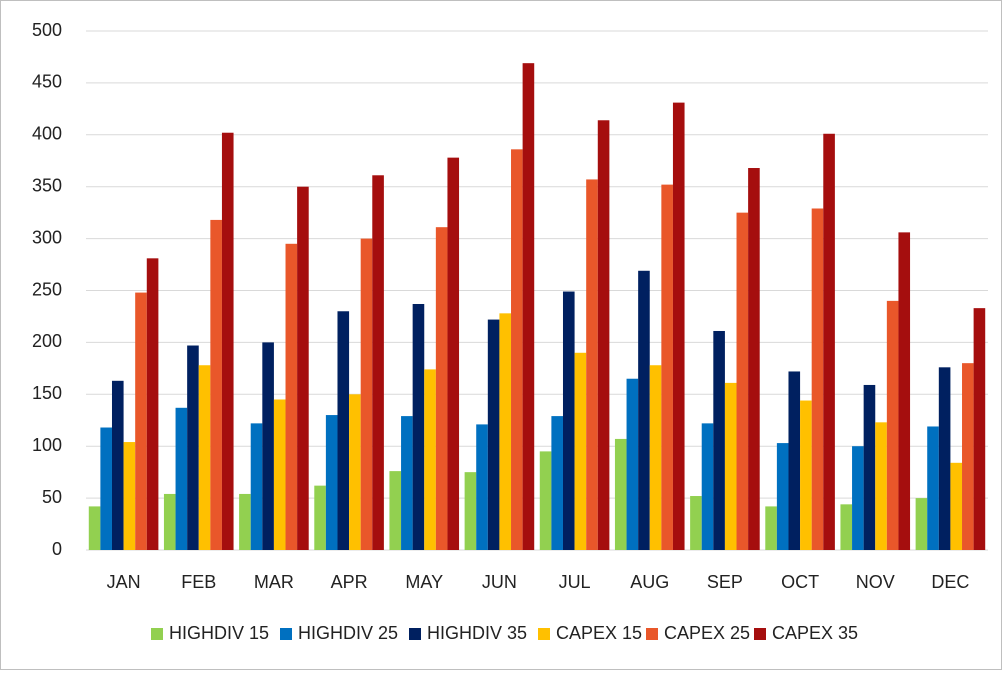  What do you see at coordinates (57, 549) in the screenshot?
I see `y-tick-label: 0` at bounding box center [57, 549].